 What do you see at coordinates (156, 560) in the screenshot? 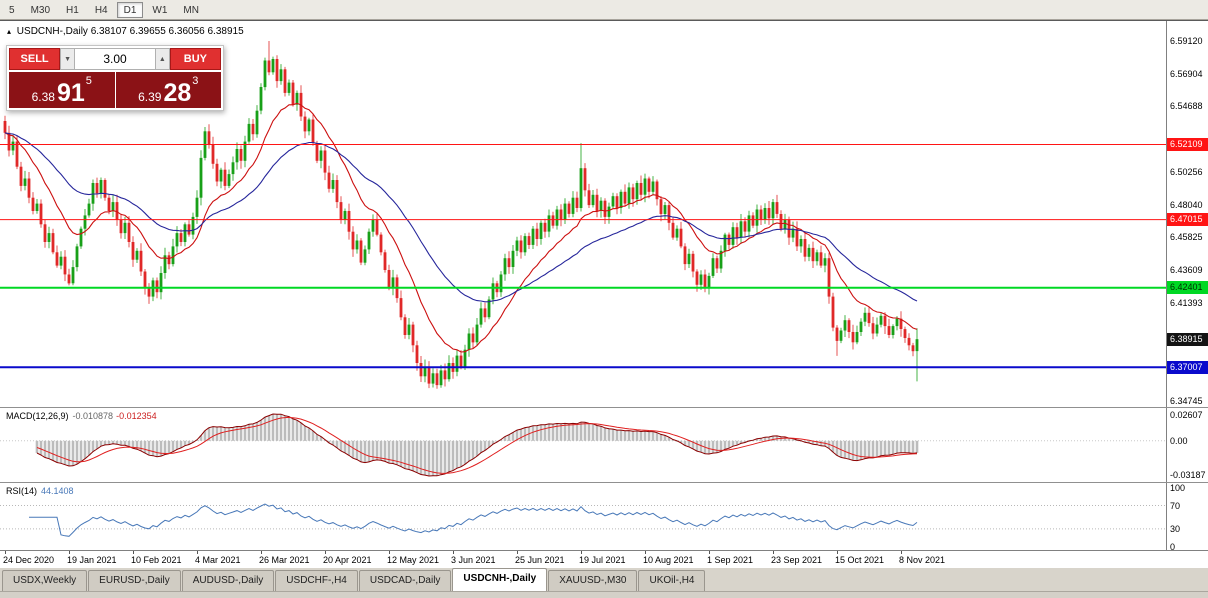
I see `date-label: 10 Feb 2021` at bounding box center [156, 560].